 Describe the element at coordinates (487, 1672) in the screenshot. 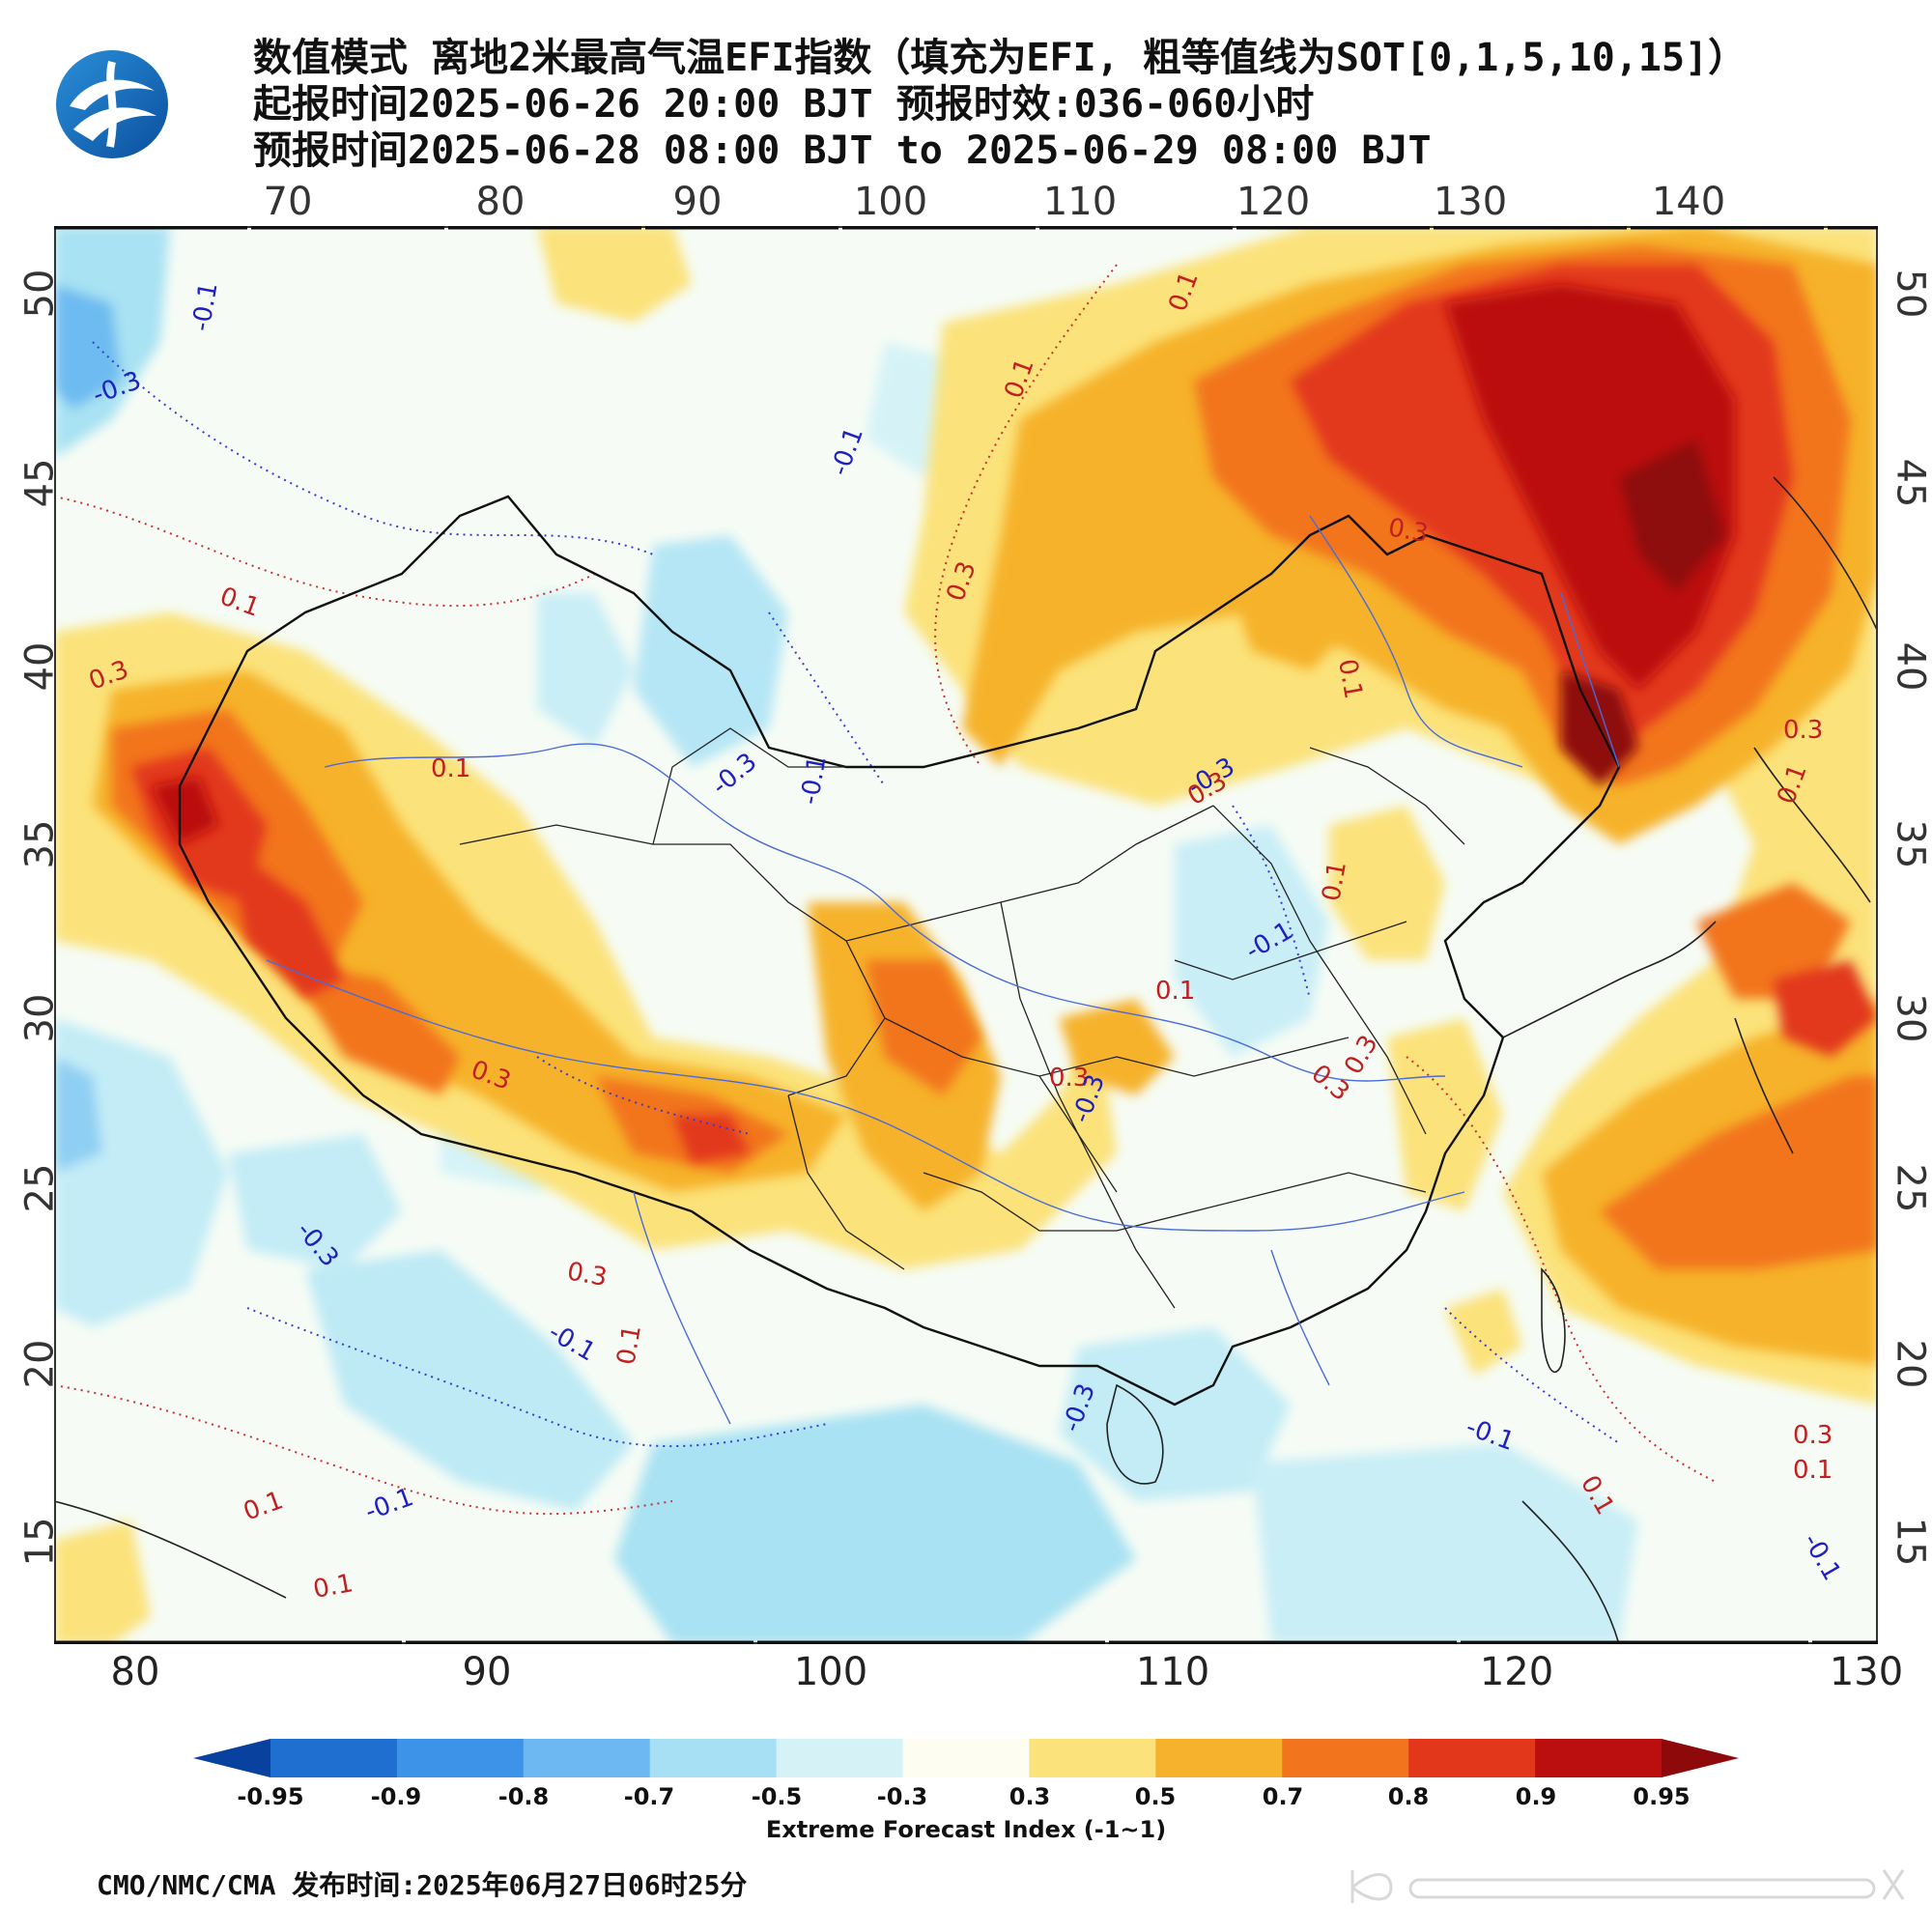

I see `bottom-lon-tick: 90` at that location.